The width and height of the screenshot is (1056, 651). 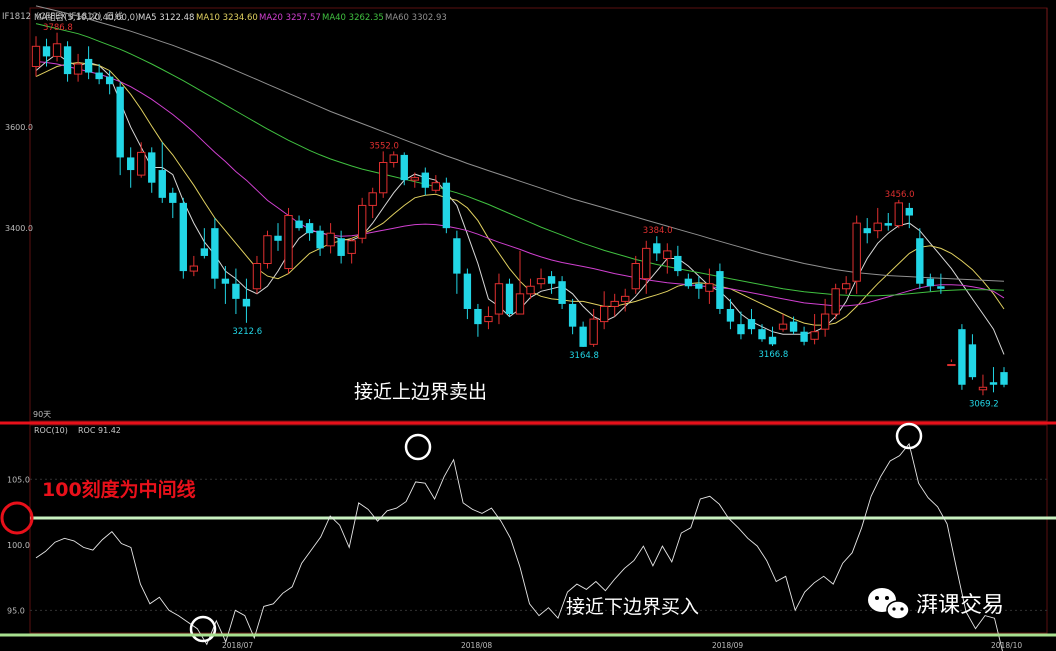 I want to click on wechat-icon, so click(x=889, y=604).